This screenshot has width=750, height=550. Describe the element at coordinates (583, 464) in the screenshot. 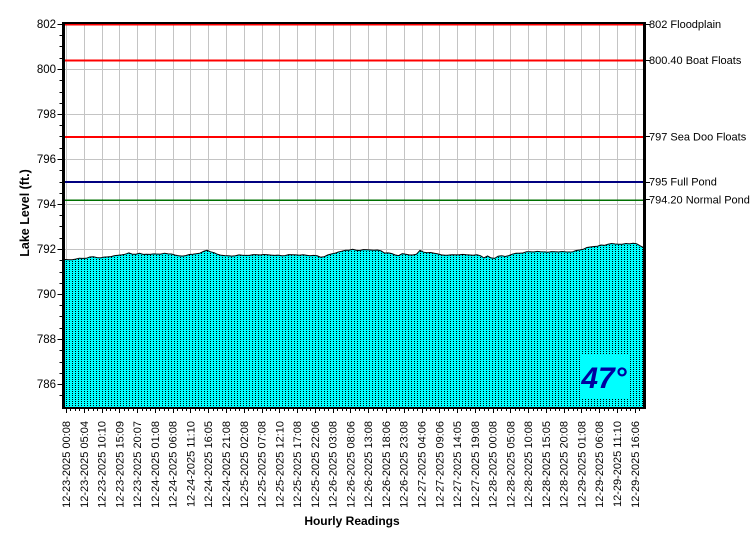

I see `svg-text: 12-29-2025 01:08` at that location.